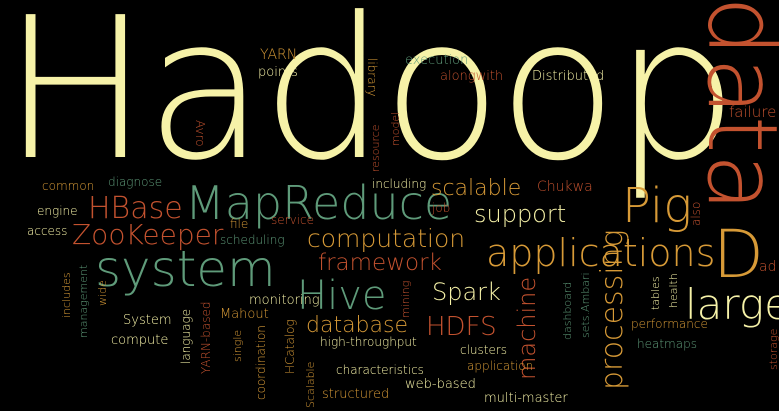 The image size is (779, 411). What do you see at coordinates (667, 344) in the screenshot?
I see `word-heatmaps: heatmaps` at bounding box center [667, 344].